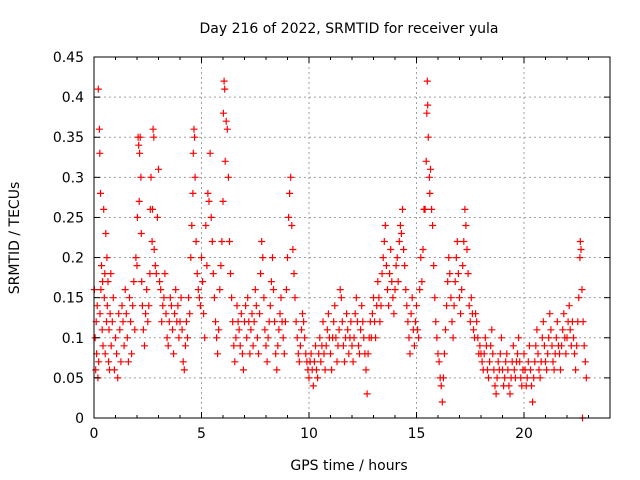 This screenshot has height=480, width=640. What do you see at coordinates (73, 98) in the screenshot?
I see `y-tick-label: 0.4` at bounding box center [73, 98].